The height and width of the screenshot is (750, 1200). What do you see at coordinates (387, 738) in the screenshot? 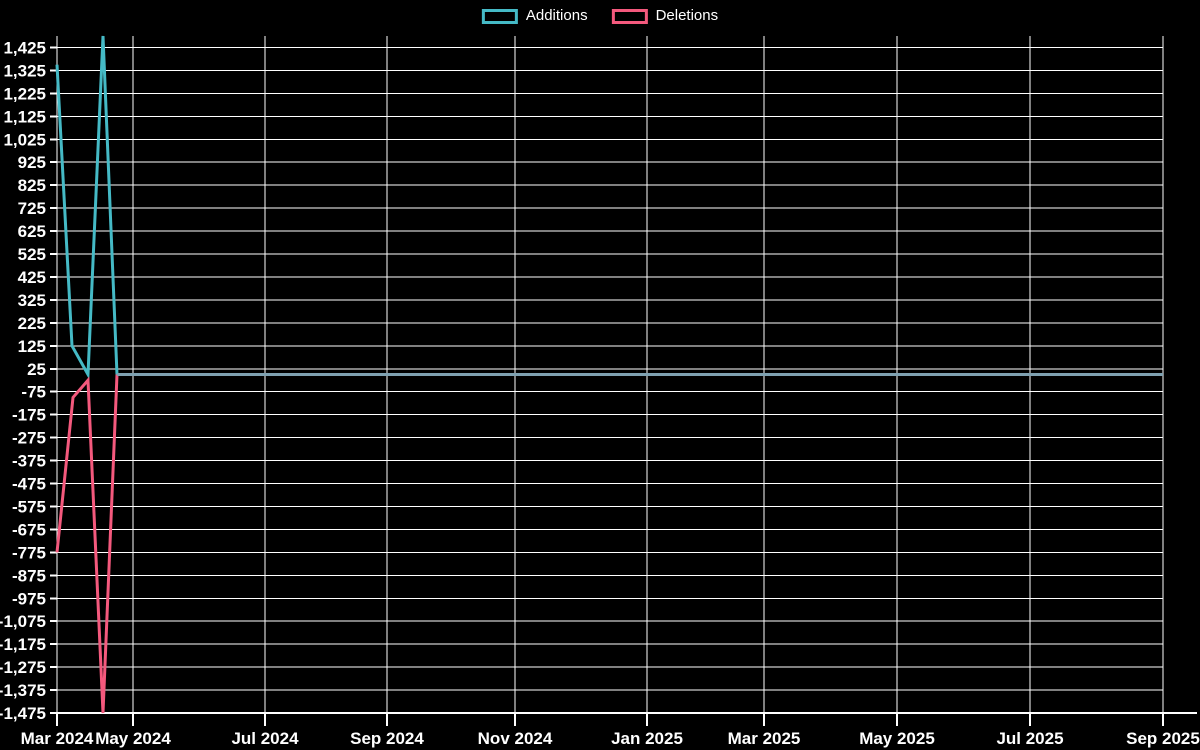
I see `x-tick-label: Sep 2024` at bounding box center [387, 738].